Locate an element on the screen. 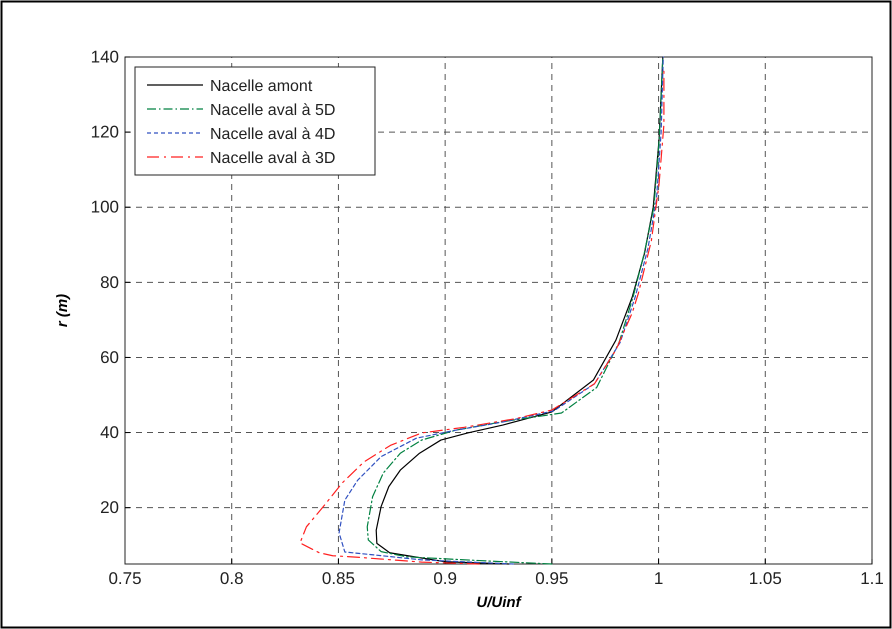 The image size is (892, 629). x-axis-title: U/Uinf is located at coordinates (499, 602).